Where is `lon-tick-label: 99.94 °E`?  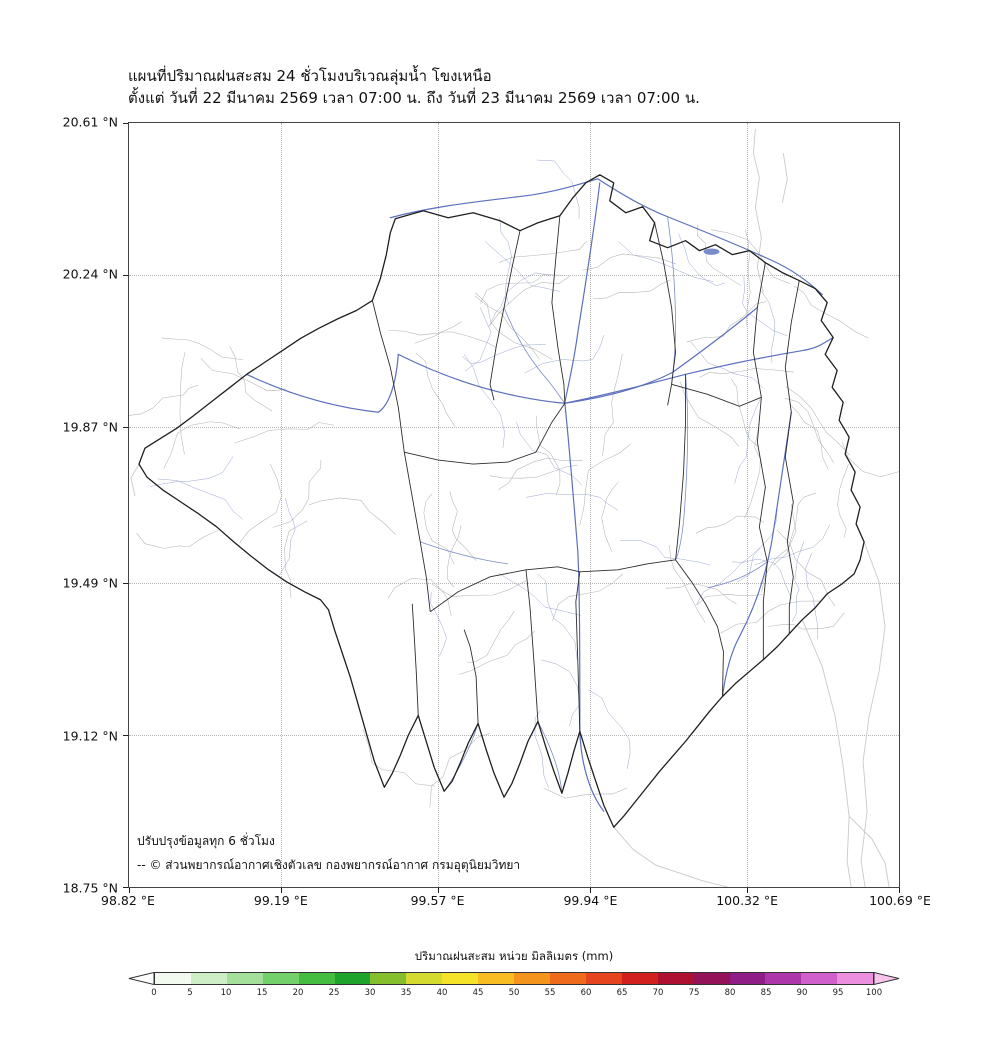 lon-tick-label: 99.94 °E is located at coordinates (590, 900).